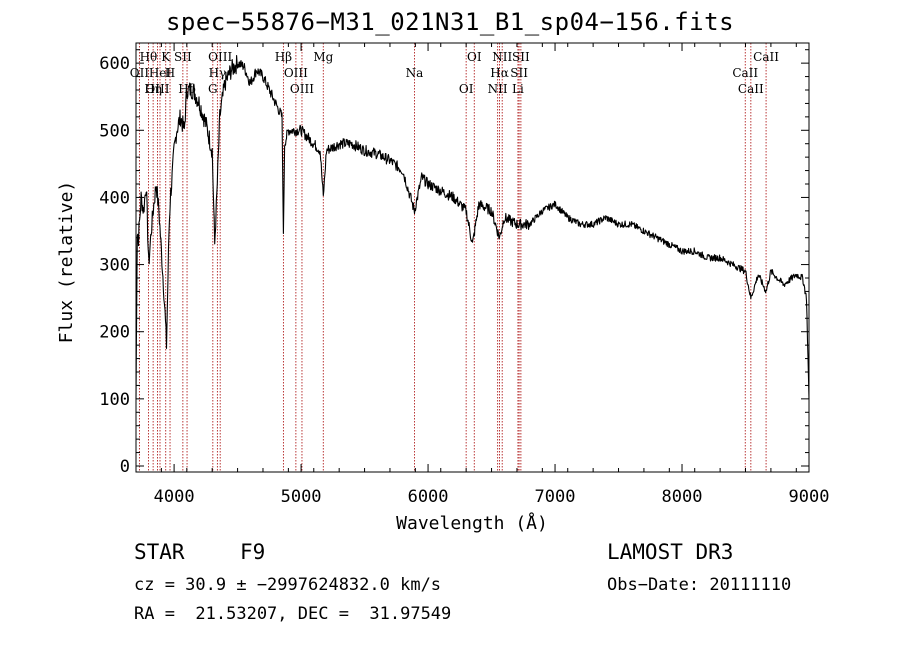 The height and width of the screenshot is (649, 900). What do you see at coordinates (170, 73) in the screenshot?
I see `line-marker-label: H` at bounding box center [170, 73].